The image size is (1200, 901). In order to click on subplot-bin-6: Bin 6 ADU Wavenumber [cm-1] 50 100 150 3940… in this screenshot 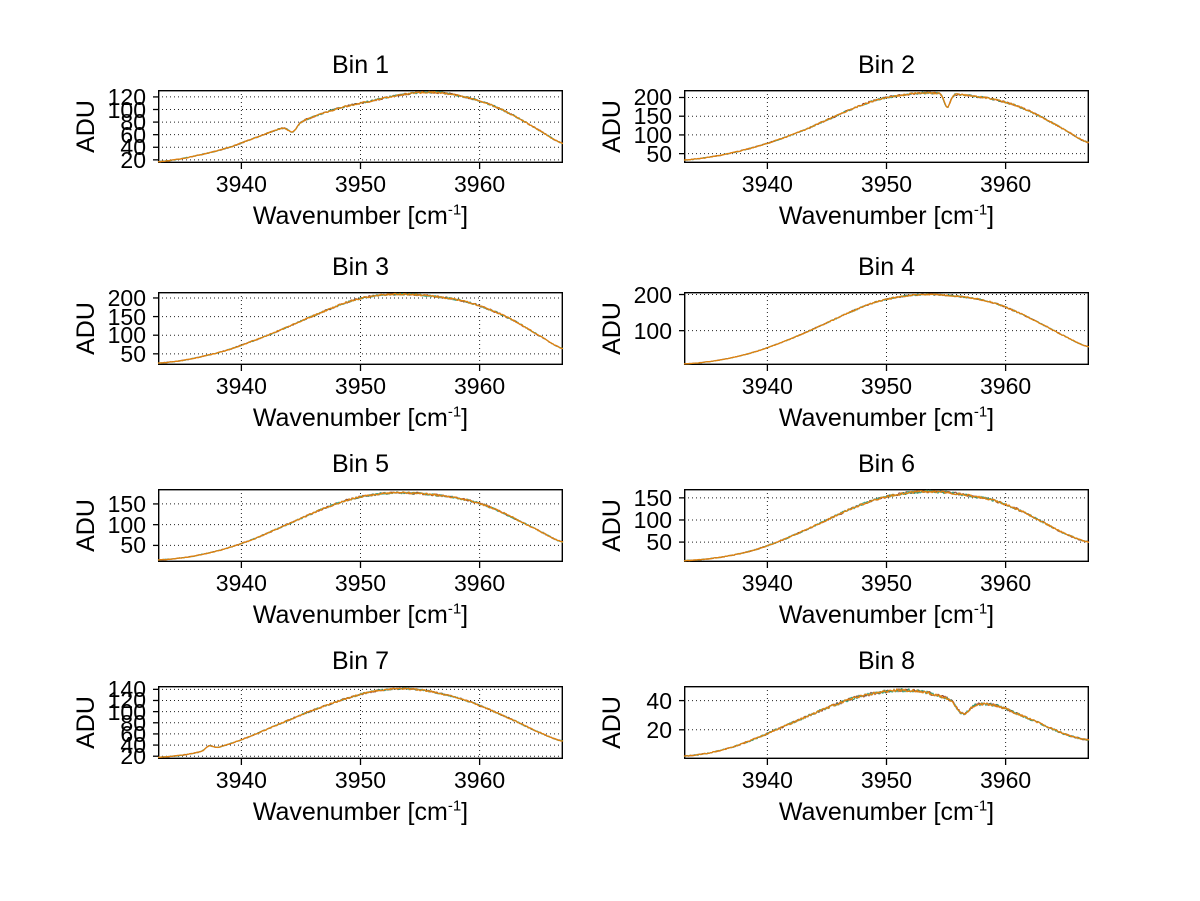, I will do `click(836, 545)`.